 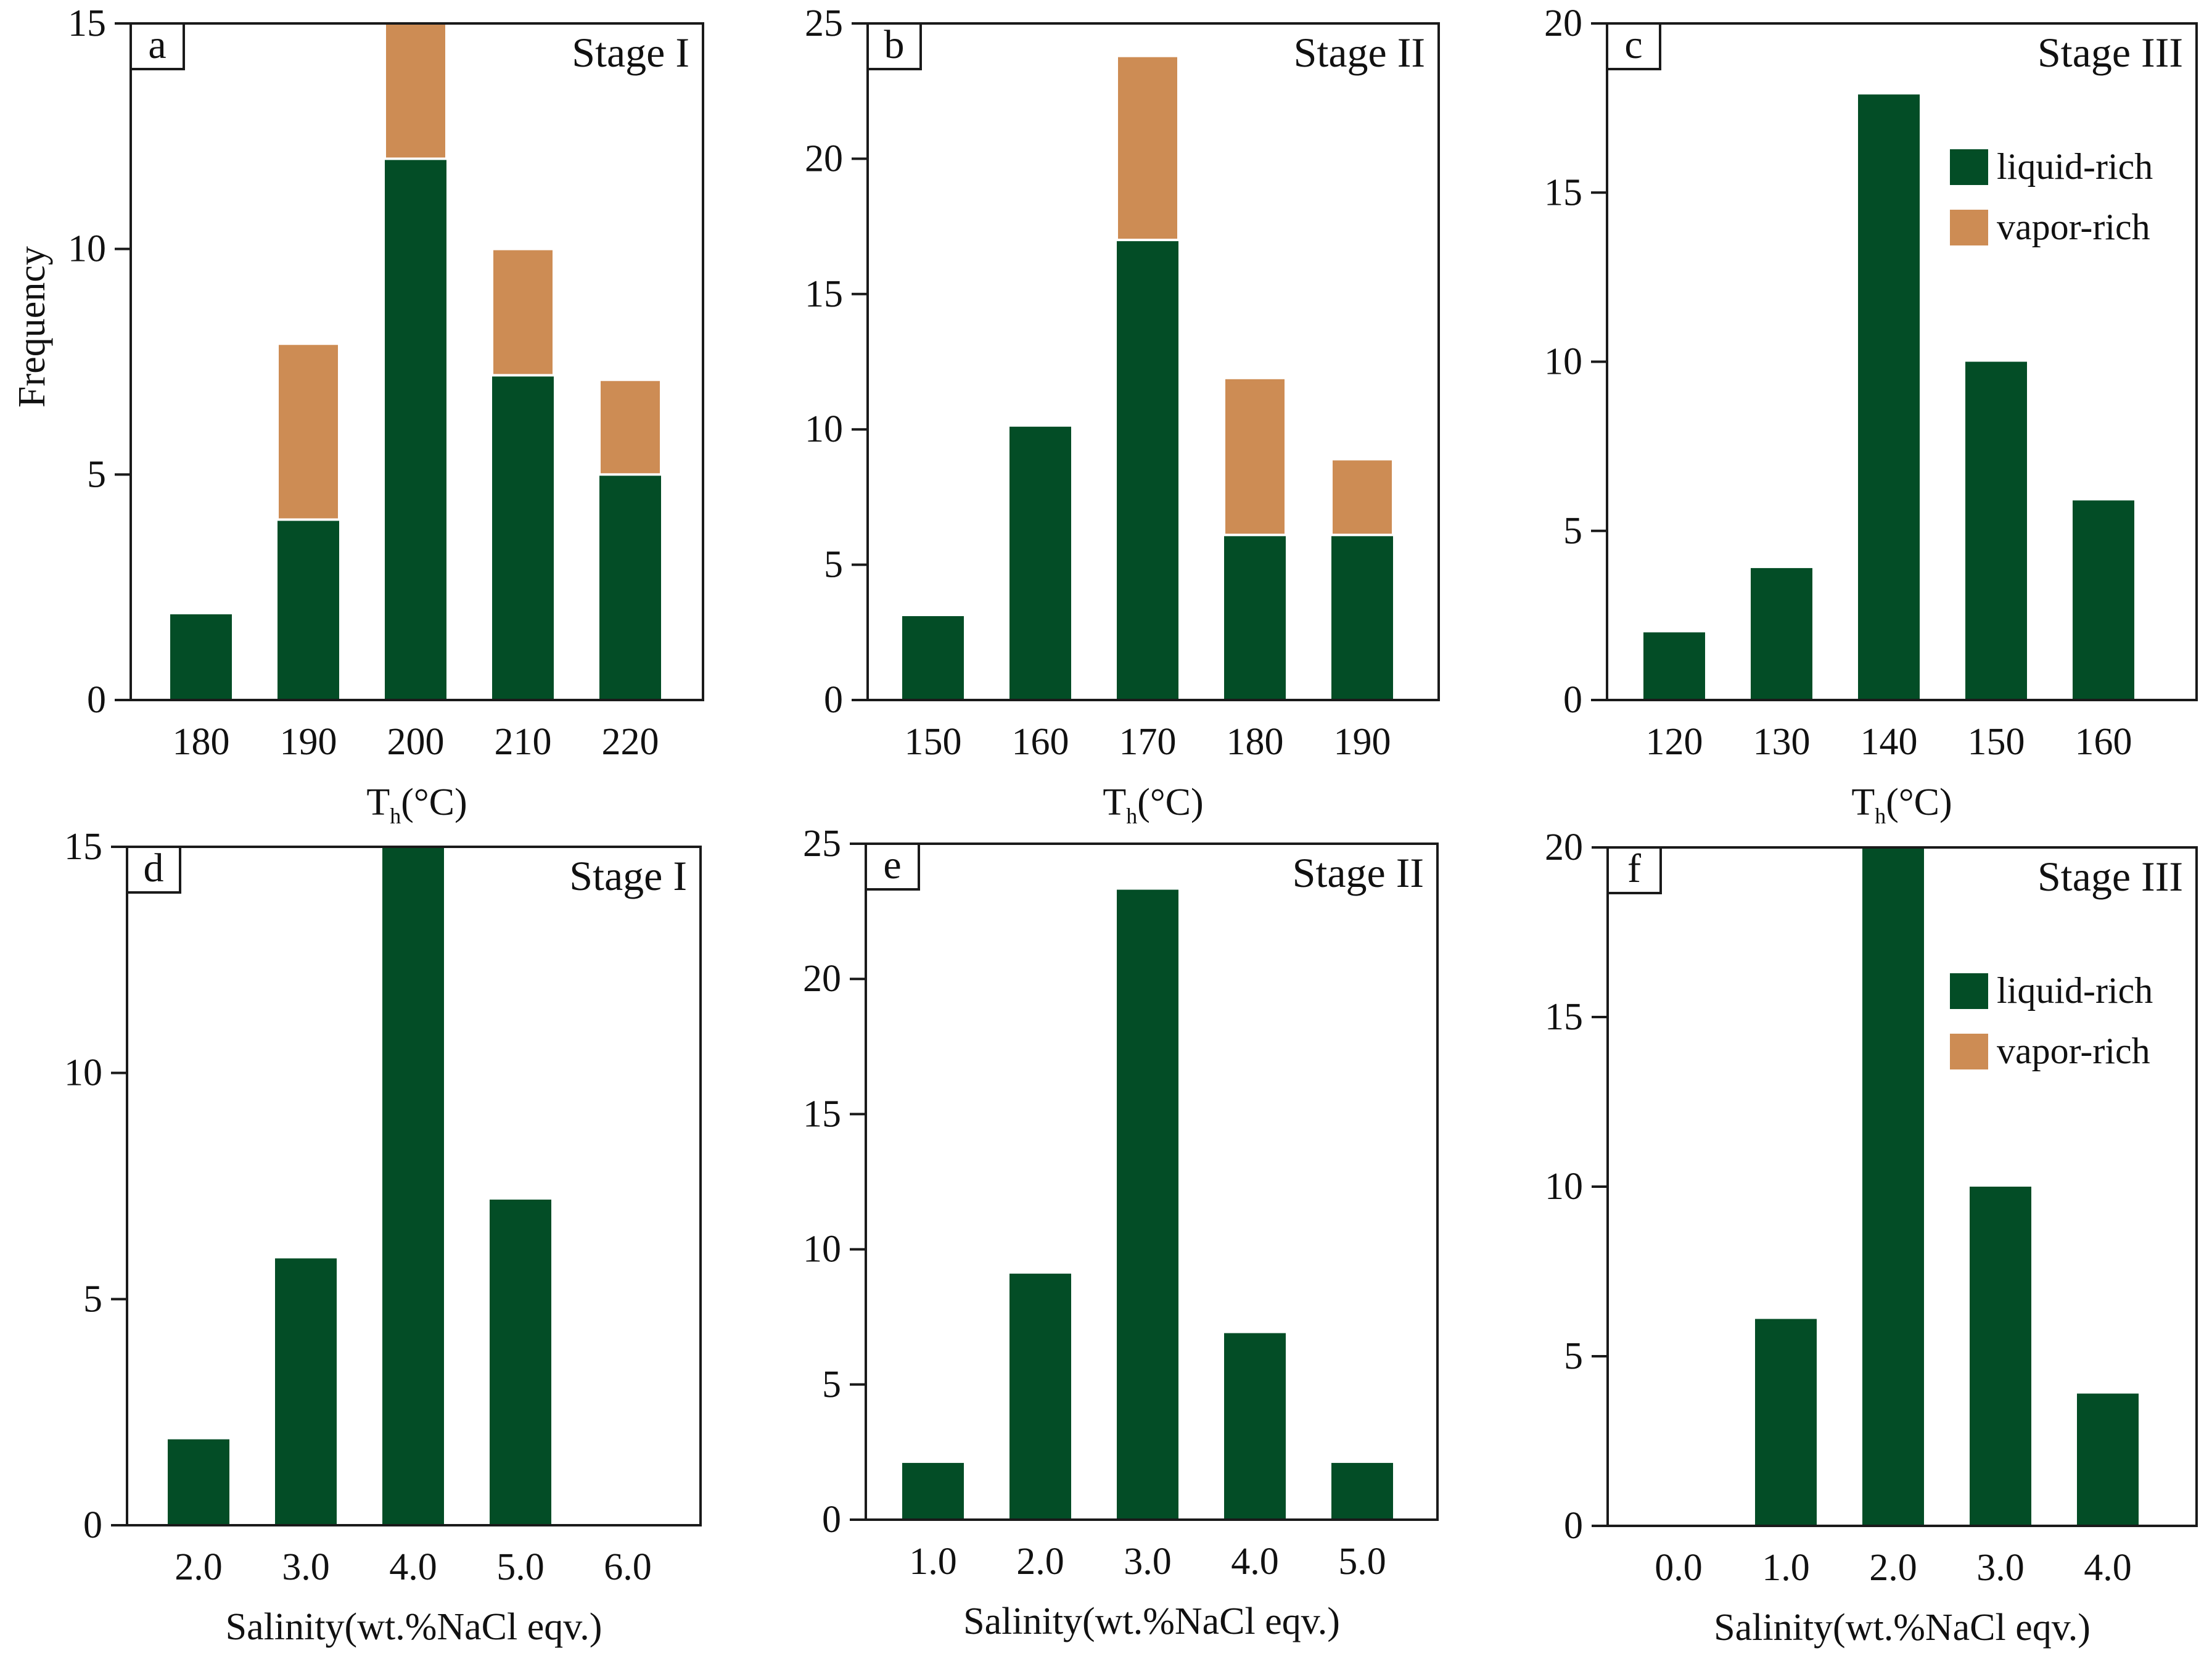 I want to click on x-tick-label-b-150: 150, so click(x=933, y=742).